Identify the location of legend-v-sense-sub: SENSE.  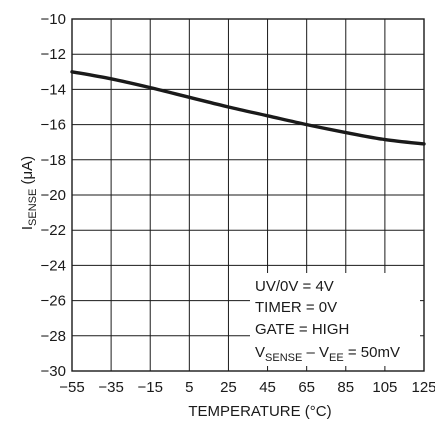
(283, 358).